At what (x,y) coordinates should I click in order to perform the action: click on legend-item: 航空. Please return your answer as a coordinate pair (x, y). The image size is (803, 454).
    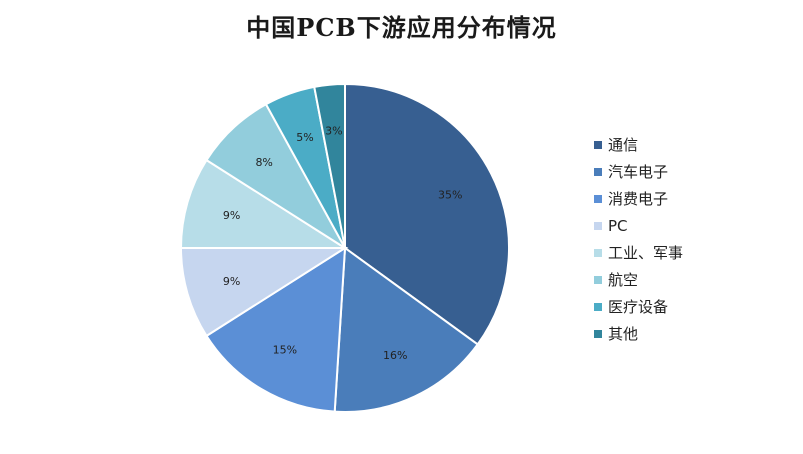
    Looking at the image, I should click on (638, 279).